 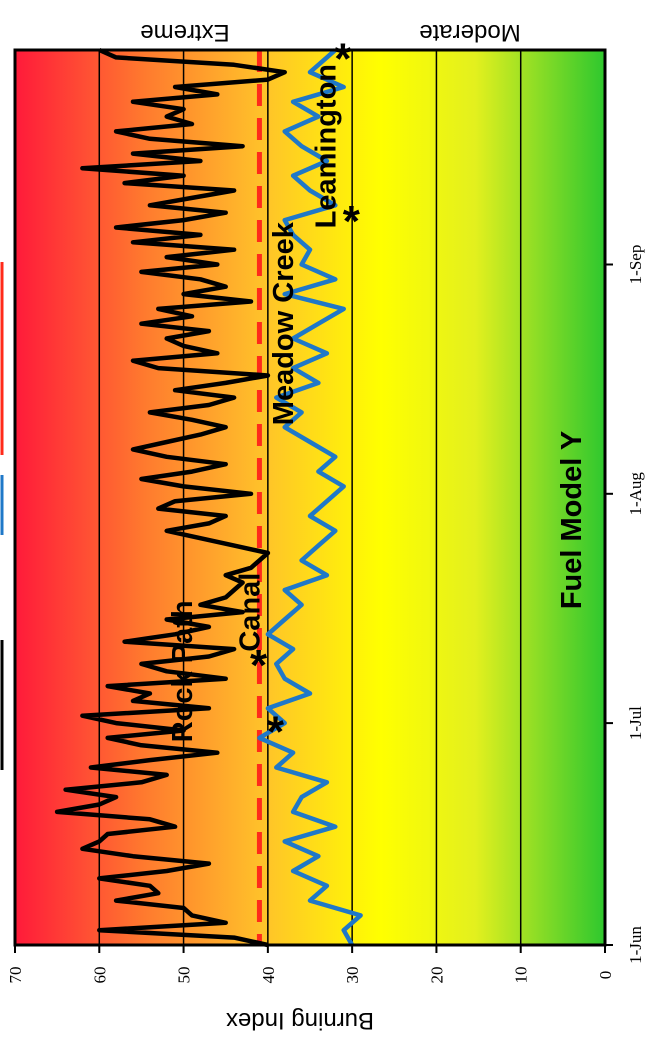 I want to click on y-tick-label-70: 70, so click(x=15, y=975).